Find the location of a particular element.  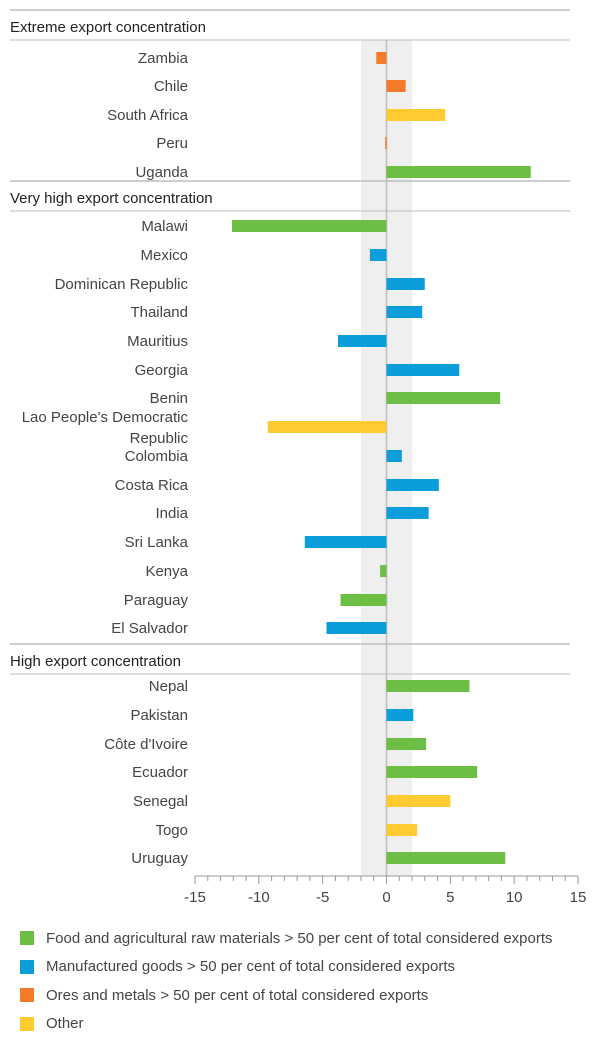

country-label: India is located at coordinates (171, 513).